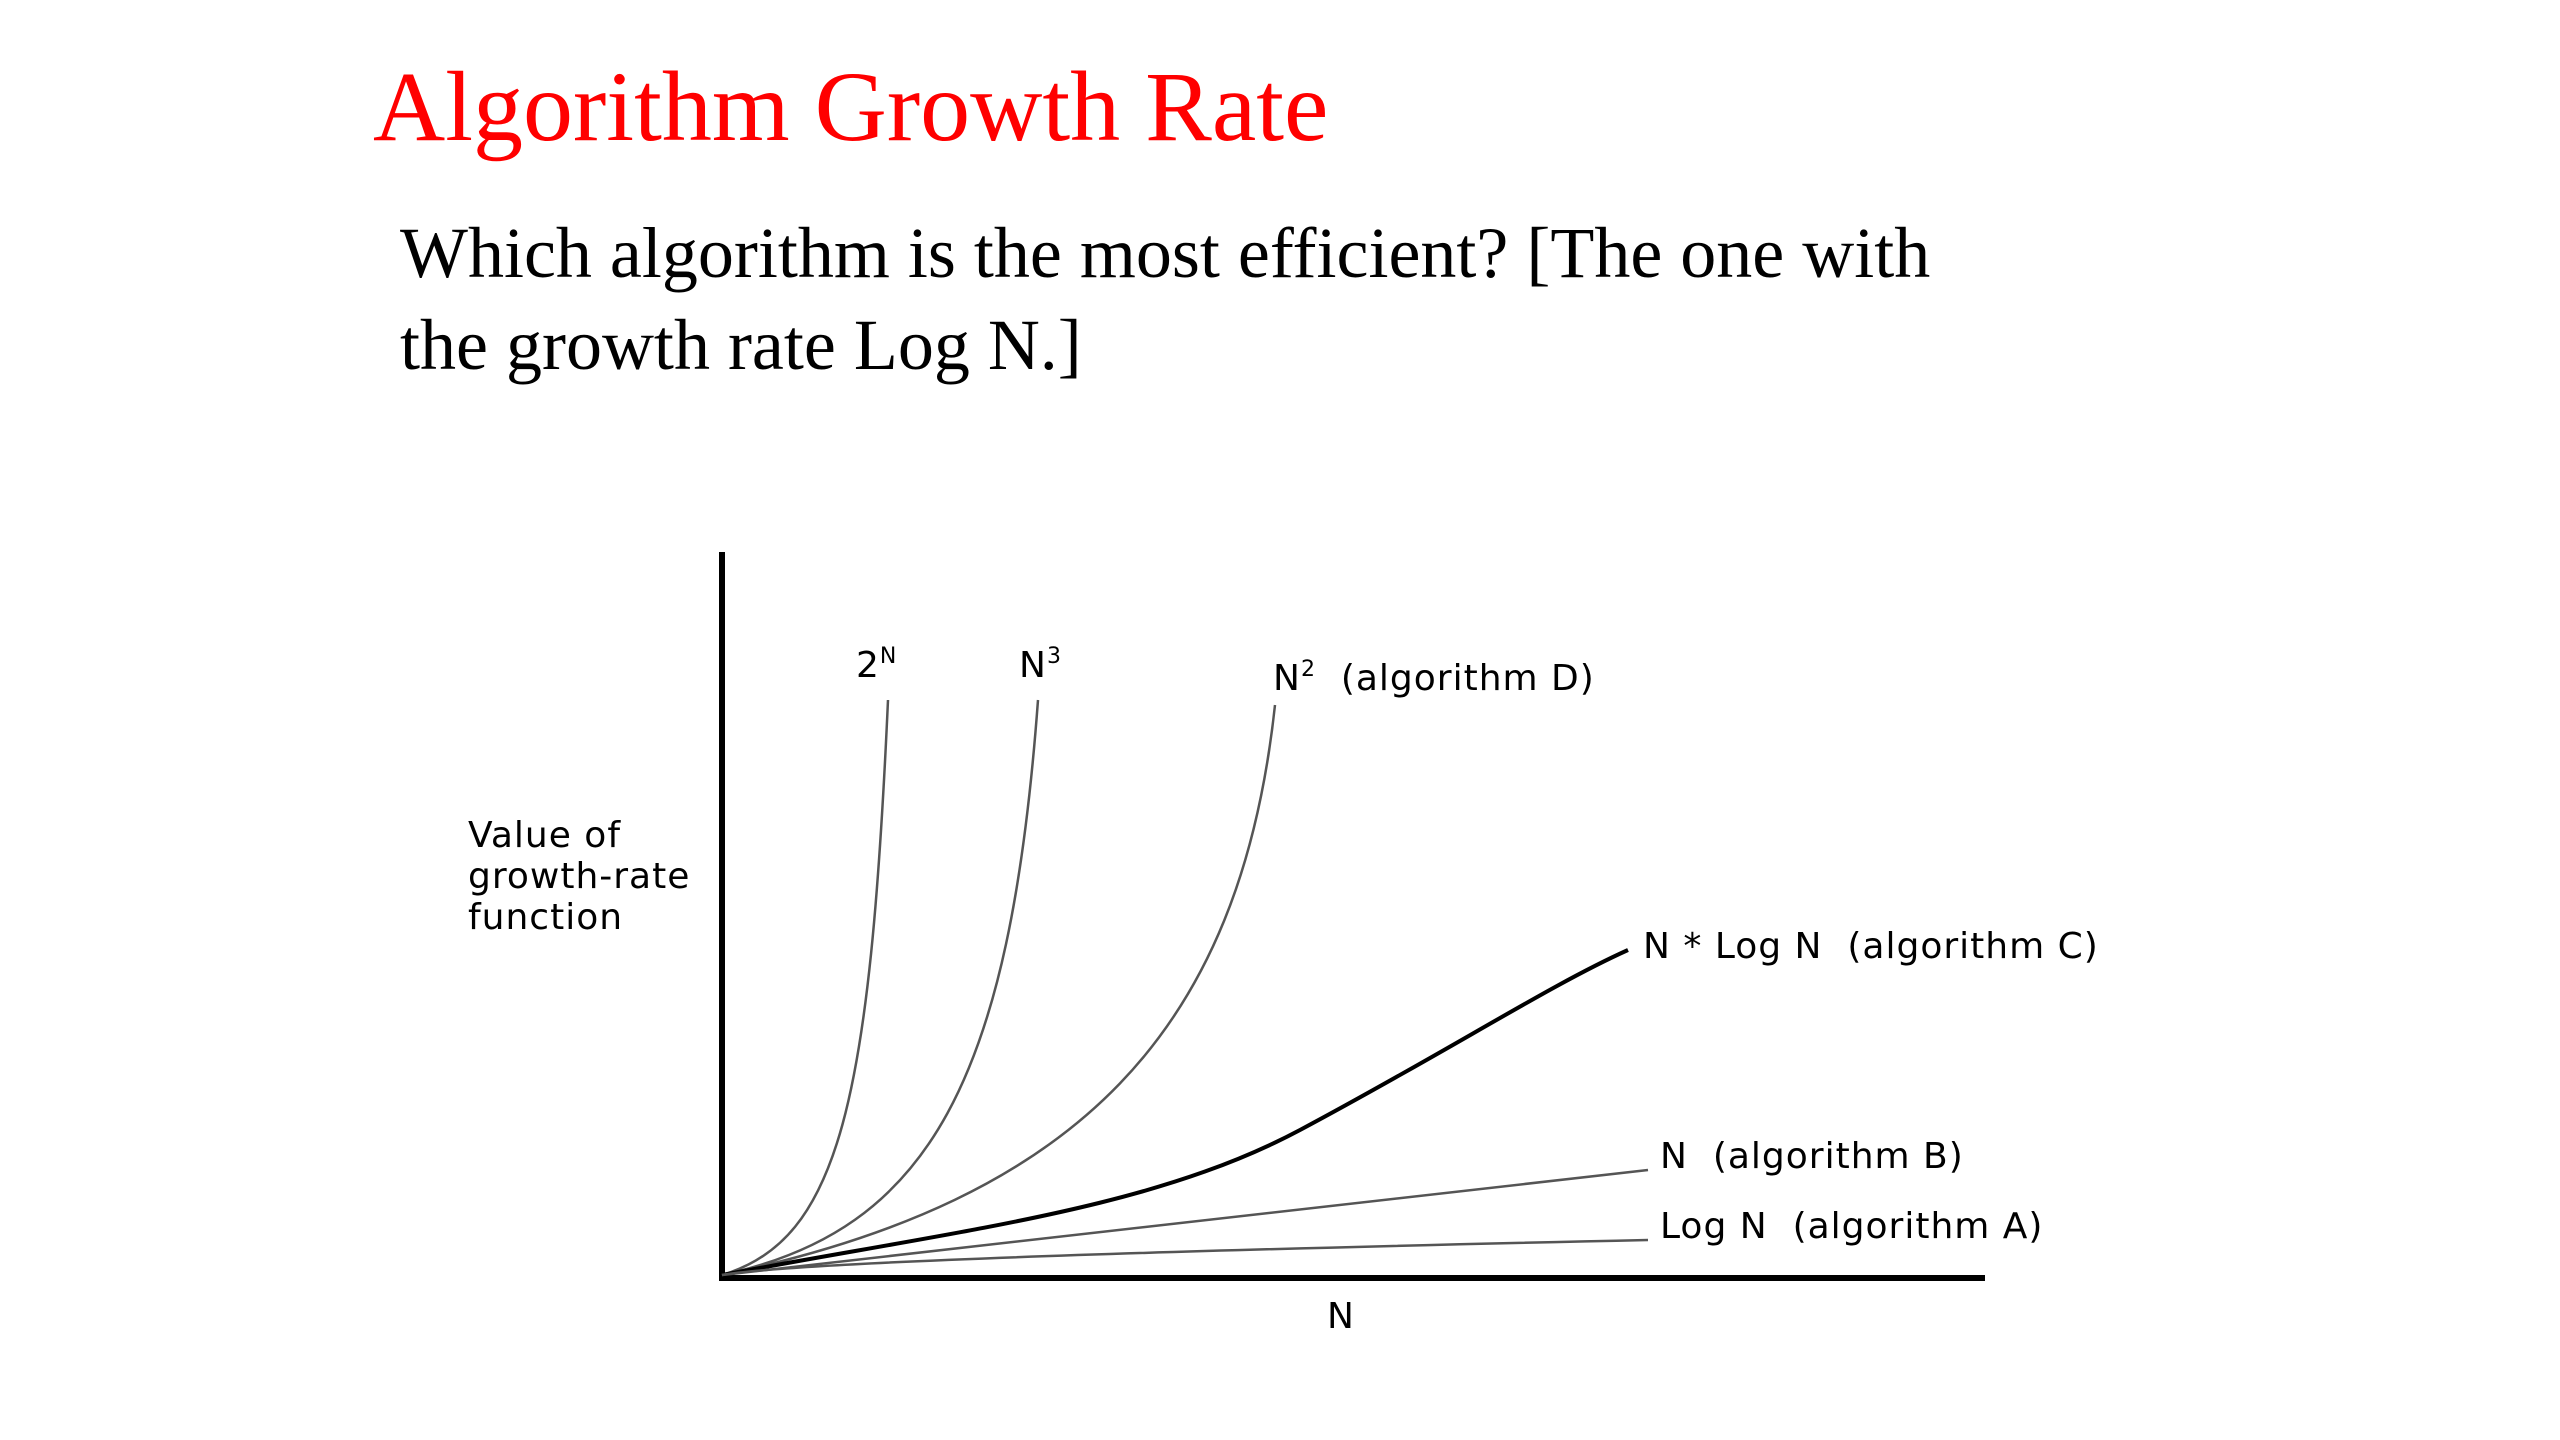  I want to click on label-n-base: N, so click(1674, 1156).